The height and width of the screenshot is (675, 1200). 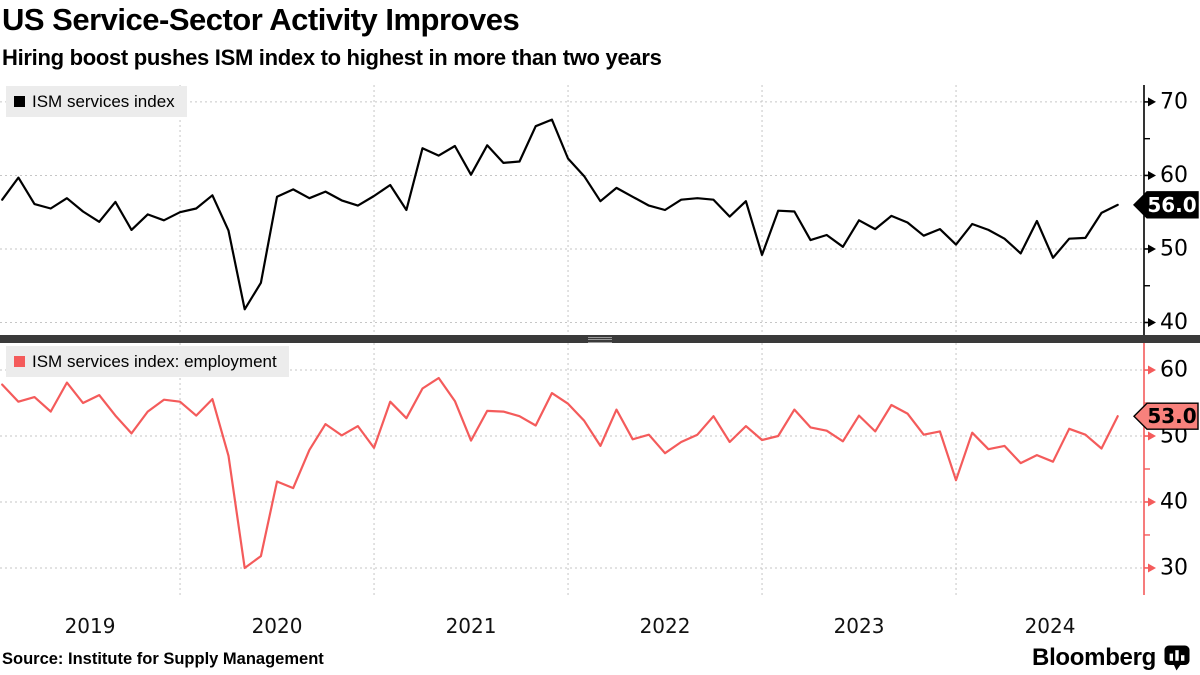 I want to click on x-axis-year-label: 2024, so click(x=1050, y=626).